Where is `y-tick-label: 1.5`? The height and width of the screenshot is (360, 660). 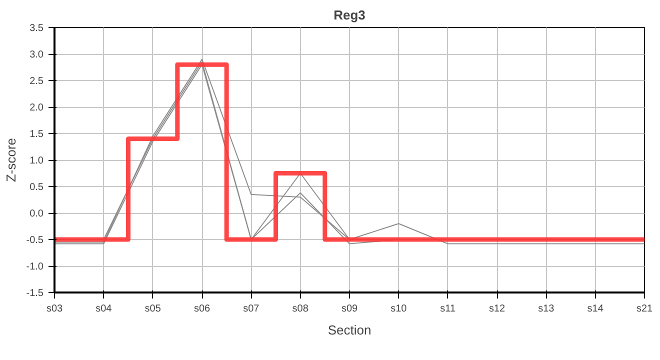 y-tick-label: 1.5 is located at coordinates (37, 134).